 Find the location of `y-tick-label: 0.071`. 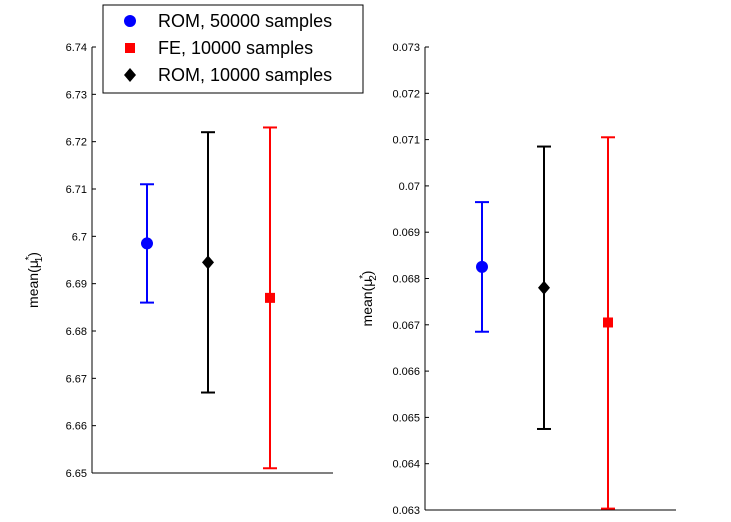

y-tick-label: 0.071 is located at coordinates (406, 141).